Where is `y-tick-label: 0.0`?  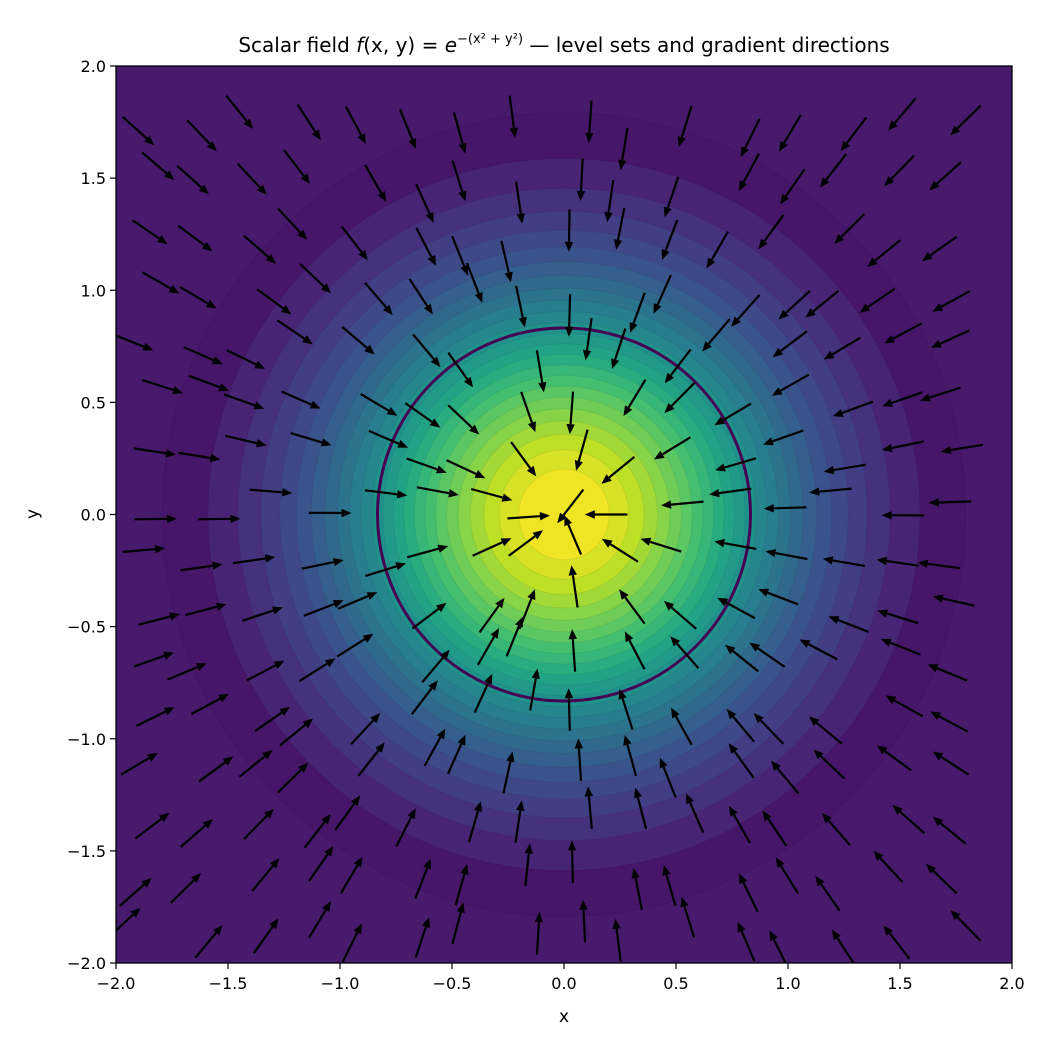
y-tick-label: 0.0 is located at coordinates (93, 515).